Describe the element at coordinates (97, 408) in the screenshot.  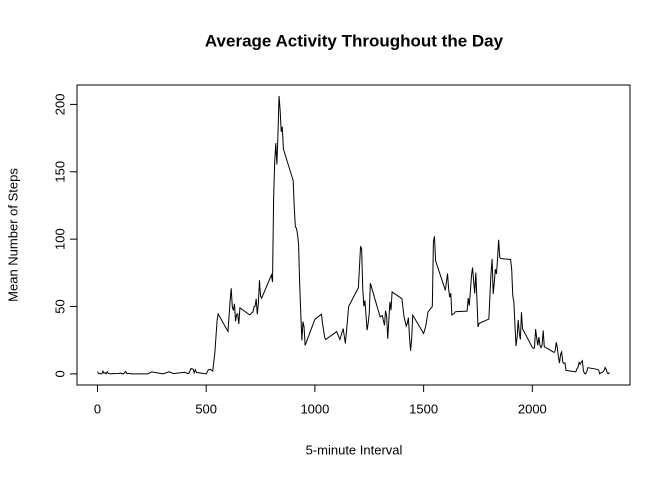
I see `x-tick-label: 0` at that location.